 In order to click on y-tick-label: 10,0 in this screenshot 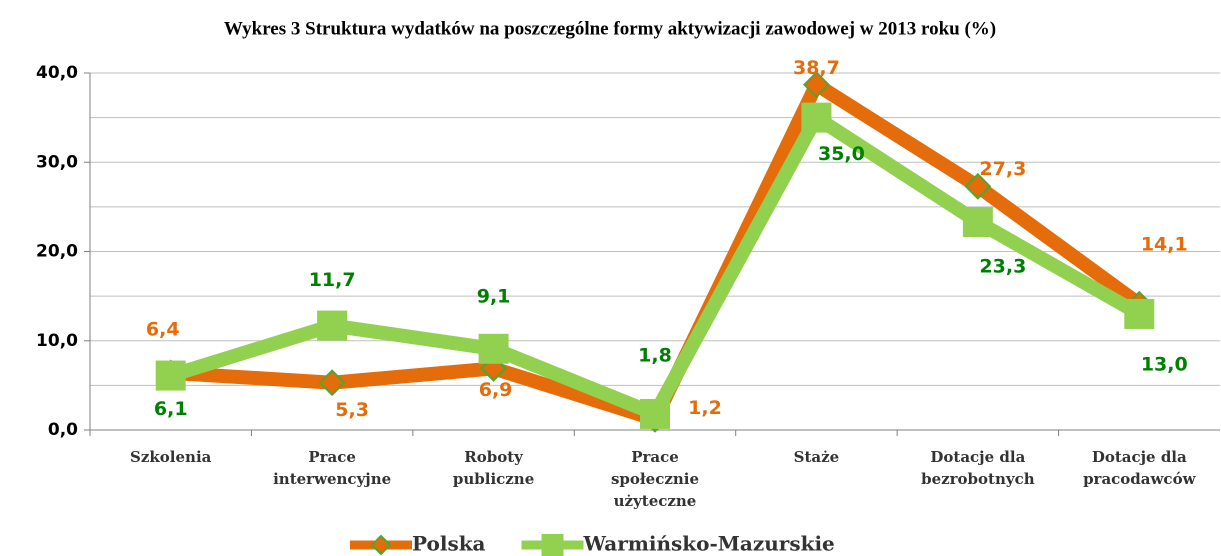, I will do `click(57, 341)`.